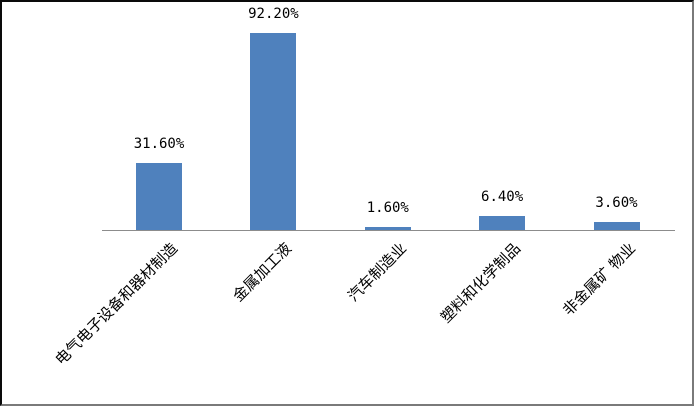  What do you see at coordinates (159, 143) in the screenshot?
I see `bar-value-label: 31.60%` at bounding box center [159, 143].